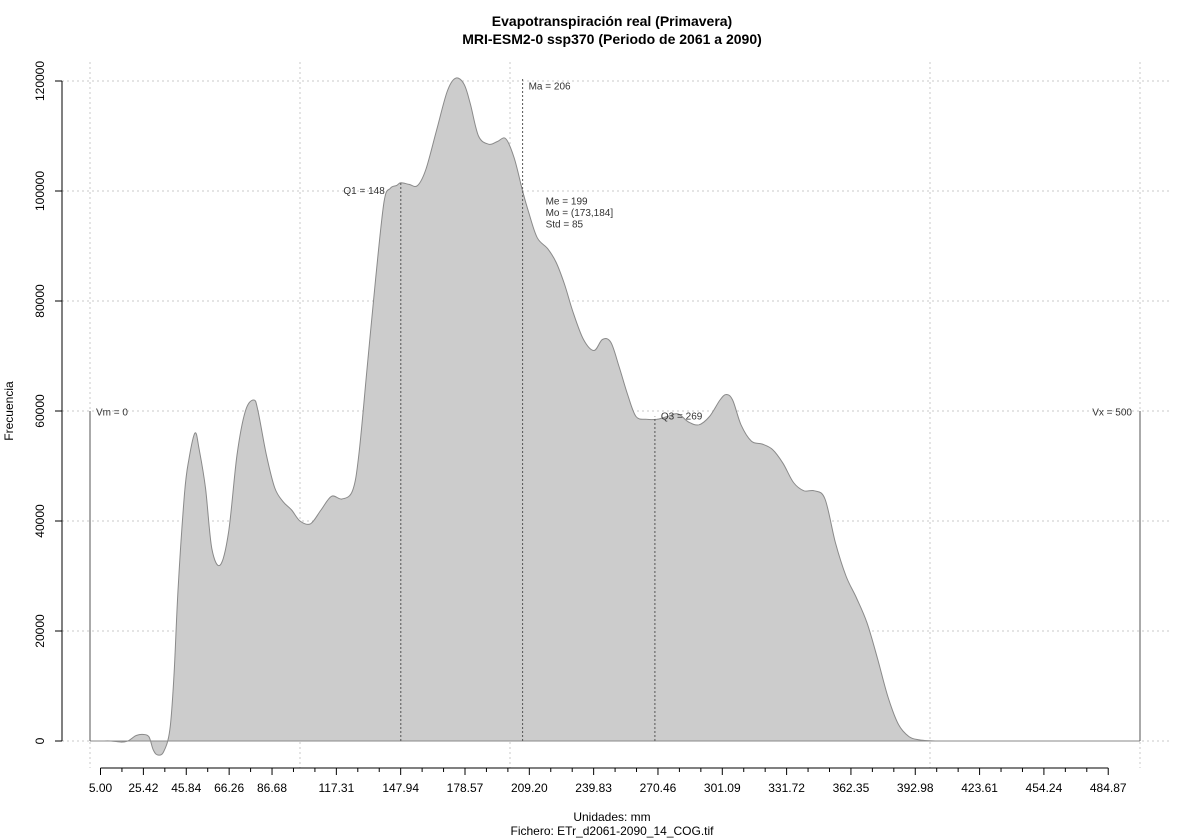  Describe the element at coordinates (112, 413) in the screenshot. I see `ref-label-vm: Vm = 0` at that location.